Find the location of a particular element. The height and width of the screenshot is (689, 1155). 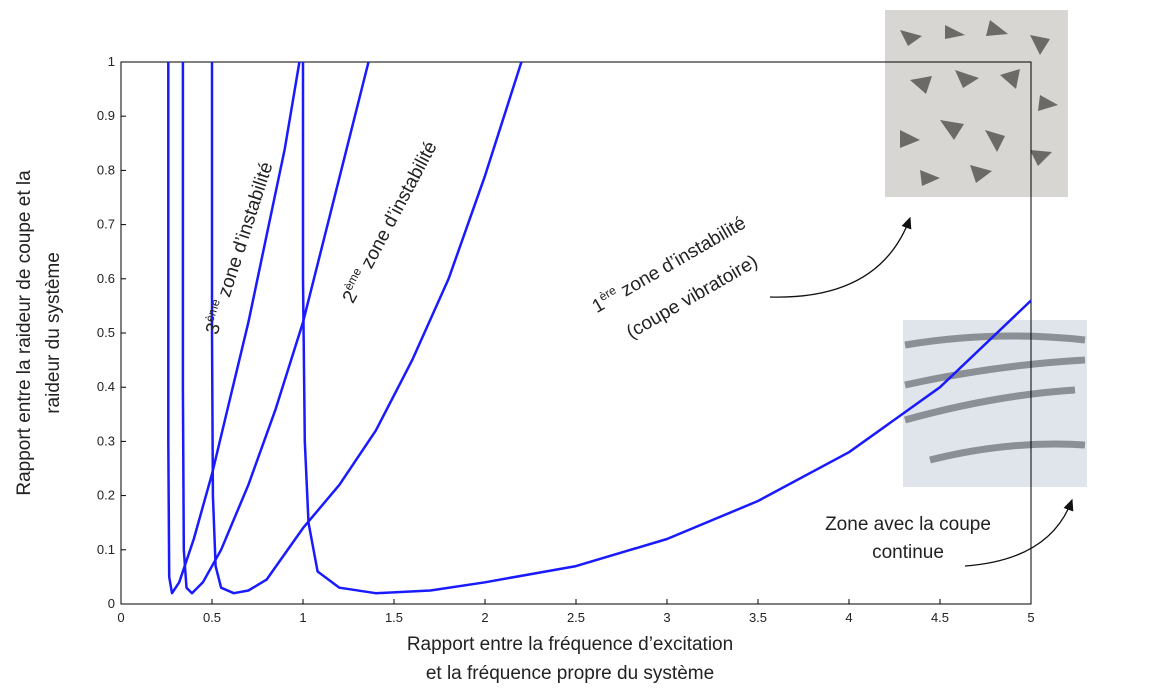

y-tick-label: 1 is located at coordinates (111, 61).